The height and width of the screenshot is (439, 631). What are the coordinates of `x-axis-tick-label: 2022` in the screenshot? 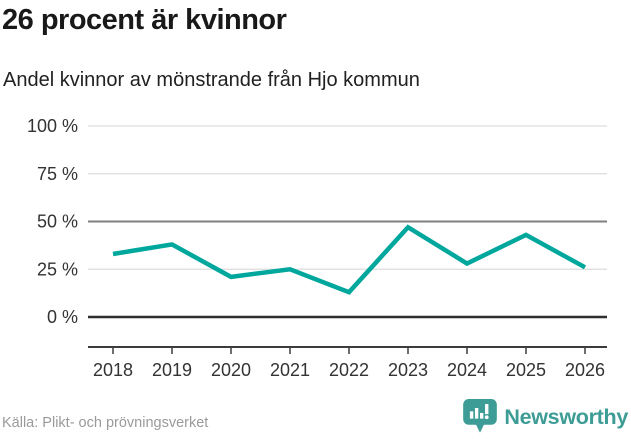 It's located at (349, 370).